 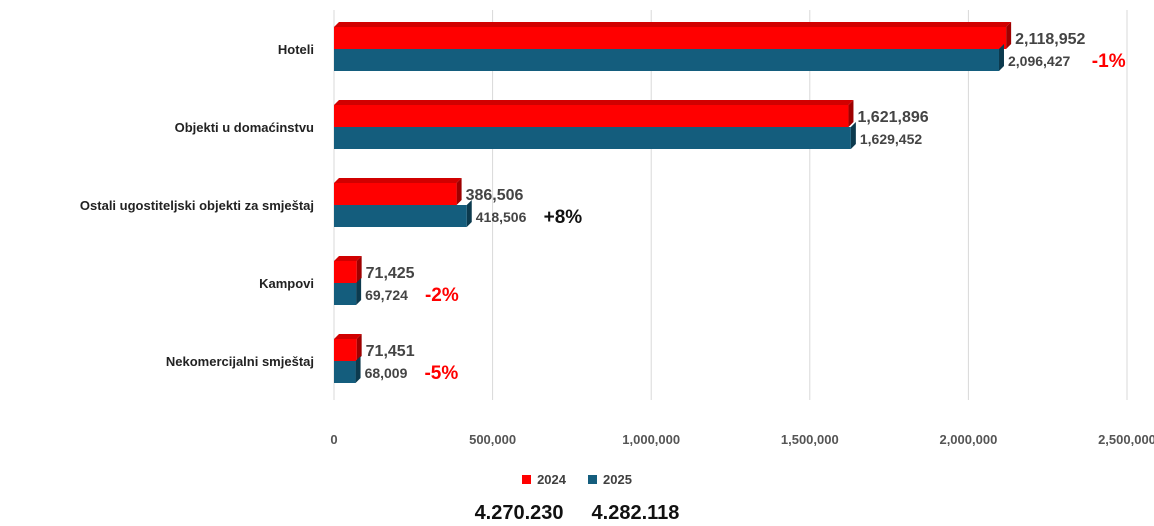 What do you see at coordinates (810, 439) in the screenshot?
I see `x-tick-label: 1,500,000` at bounding box center [810, 439].